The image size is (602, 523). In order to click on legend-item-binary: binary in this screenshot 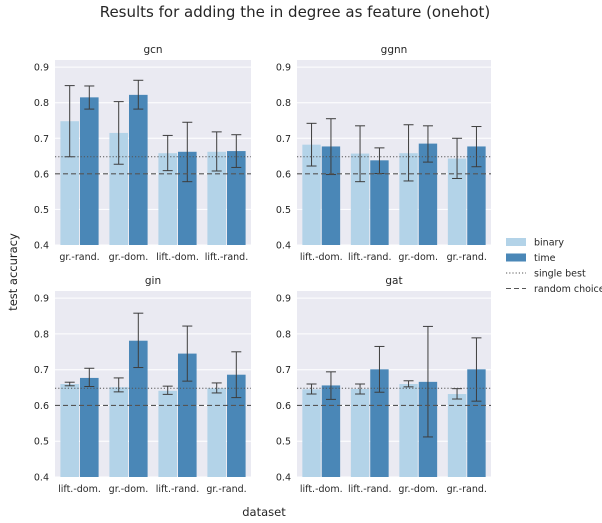, I will do `click(535, 243)`.